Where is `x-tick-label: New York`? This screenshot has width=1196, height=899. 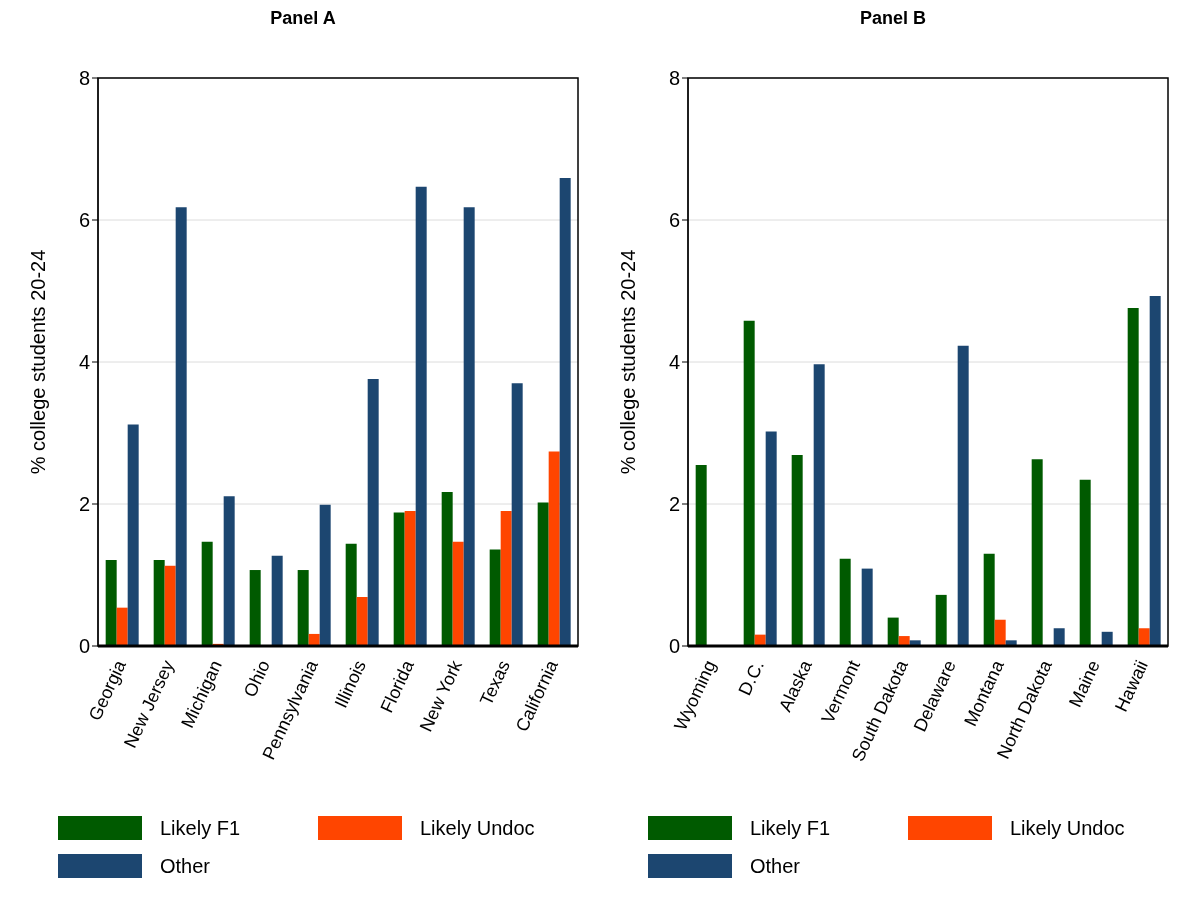 x-tick-label: New York is located at coordinates (441, 695).